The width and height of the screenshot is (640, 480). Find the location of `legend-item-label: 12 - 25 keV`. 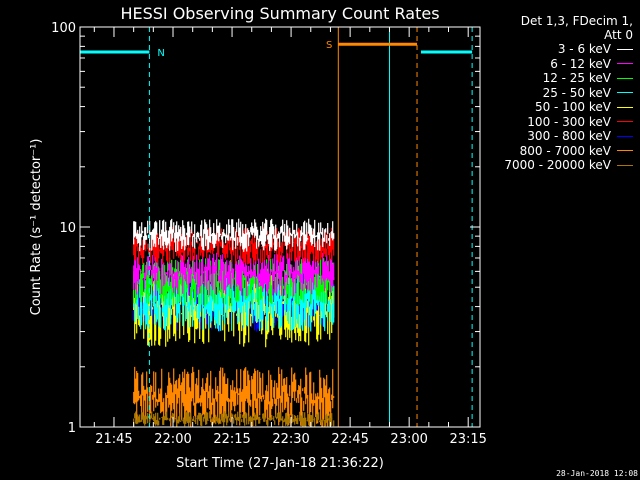

legend-item-label: 12 - 25 keV is located at coordinates (576, 78).